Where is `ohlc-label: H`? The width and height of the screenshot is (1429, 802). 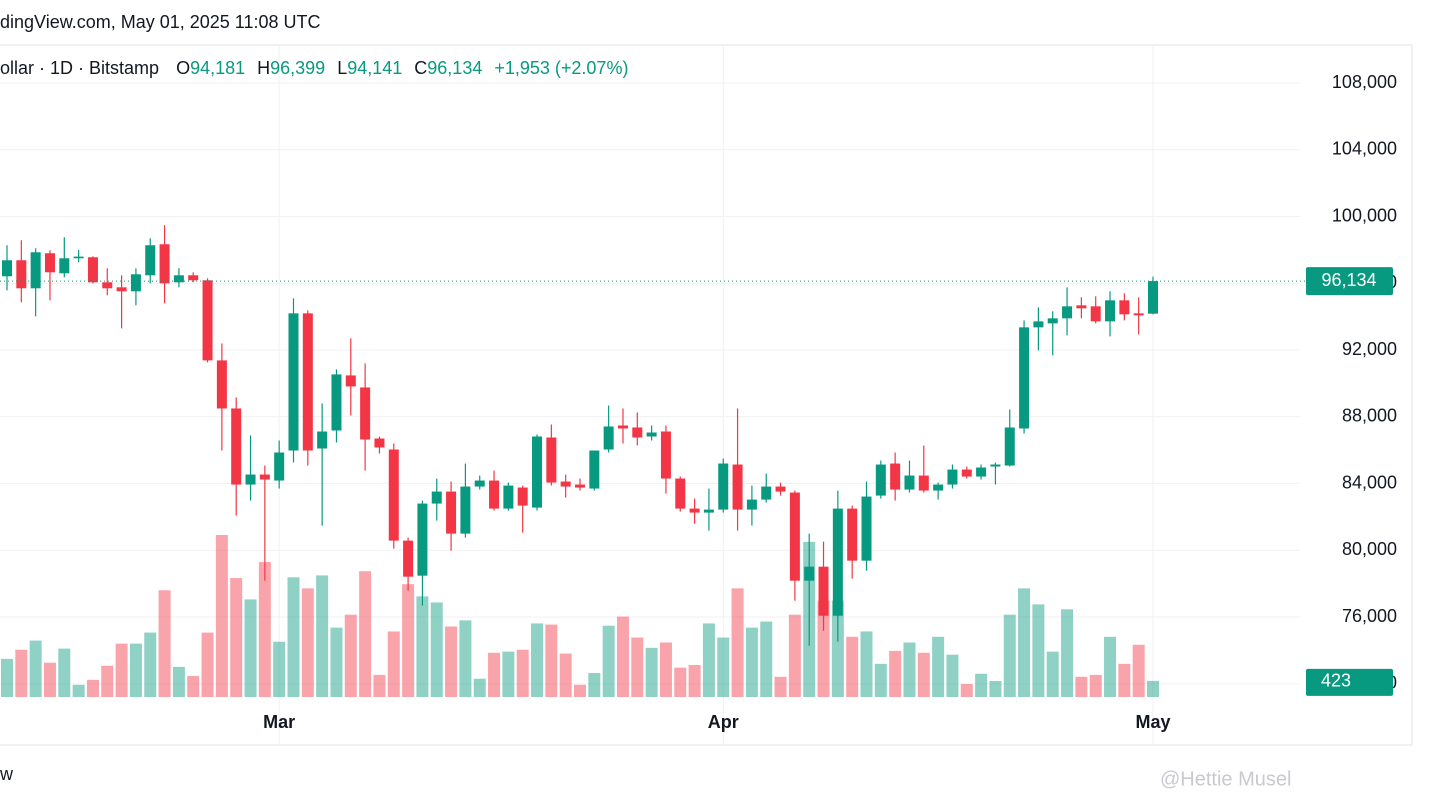
ohlc-label: H is located at coordinates (264, 68).